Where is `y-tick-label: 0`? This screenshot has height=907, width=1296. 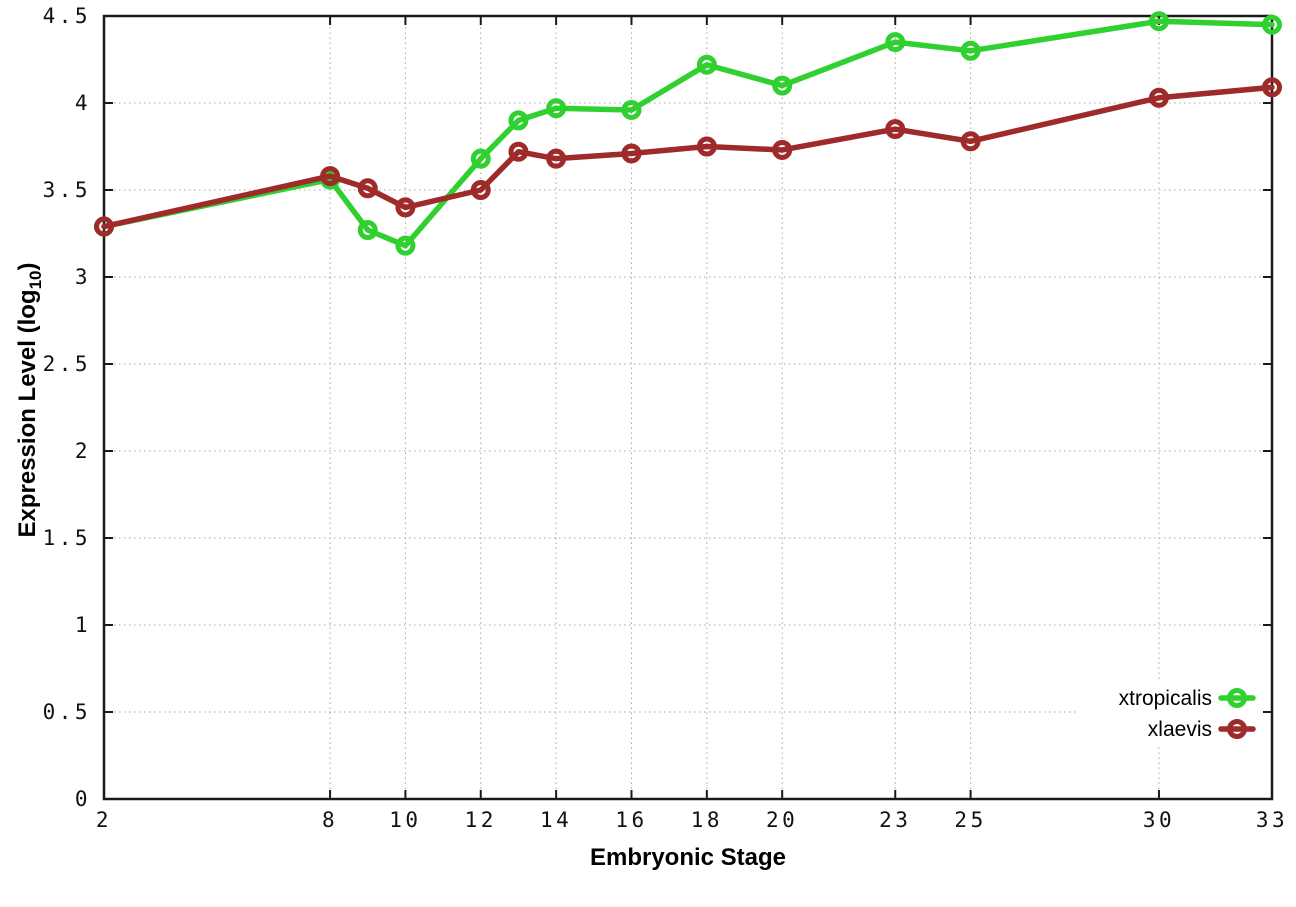
y-tick-label: 0 is located at coordinates (83, 799).